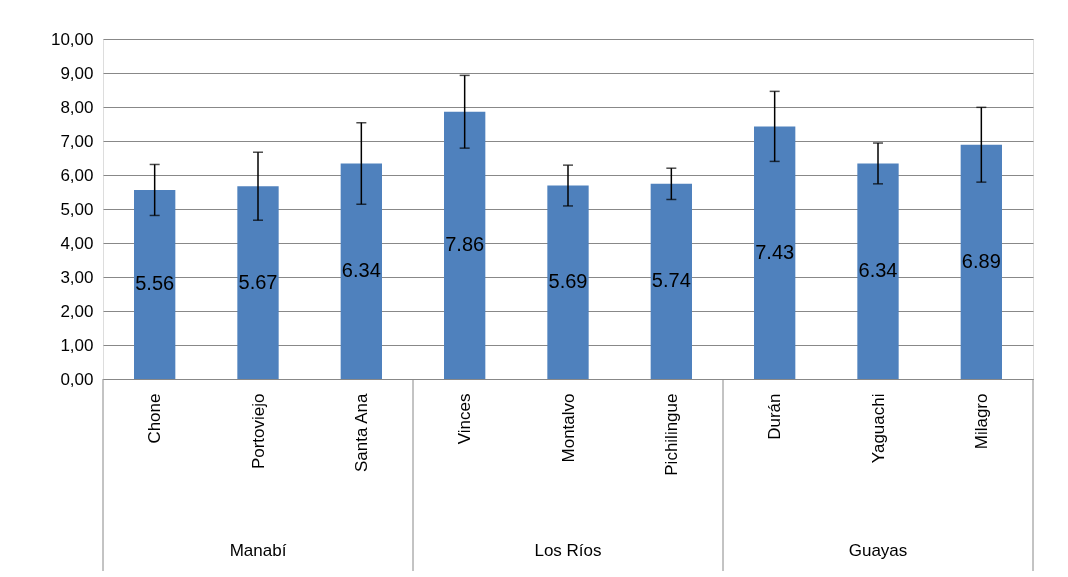 The width and height of the screenshot is (1068, 577). What do you see at coordinates (361, 432) in the screenshot?
I see `x-tick-label: Santa Ana` at bounding box center [361, 432].